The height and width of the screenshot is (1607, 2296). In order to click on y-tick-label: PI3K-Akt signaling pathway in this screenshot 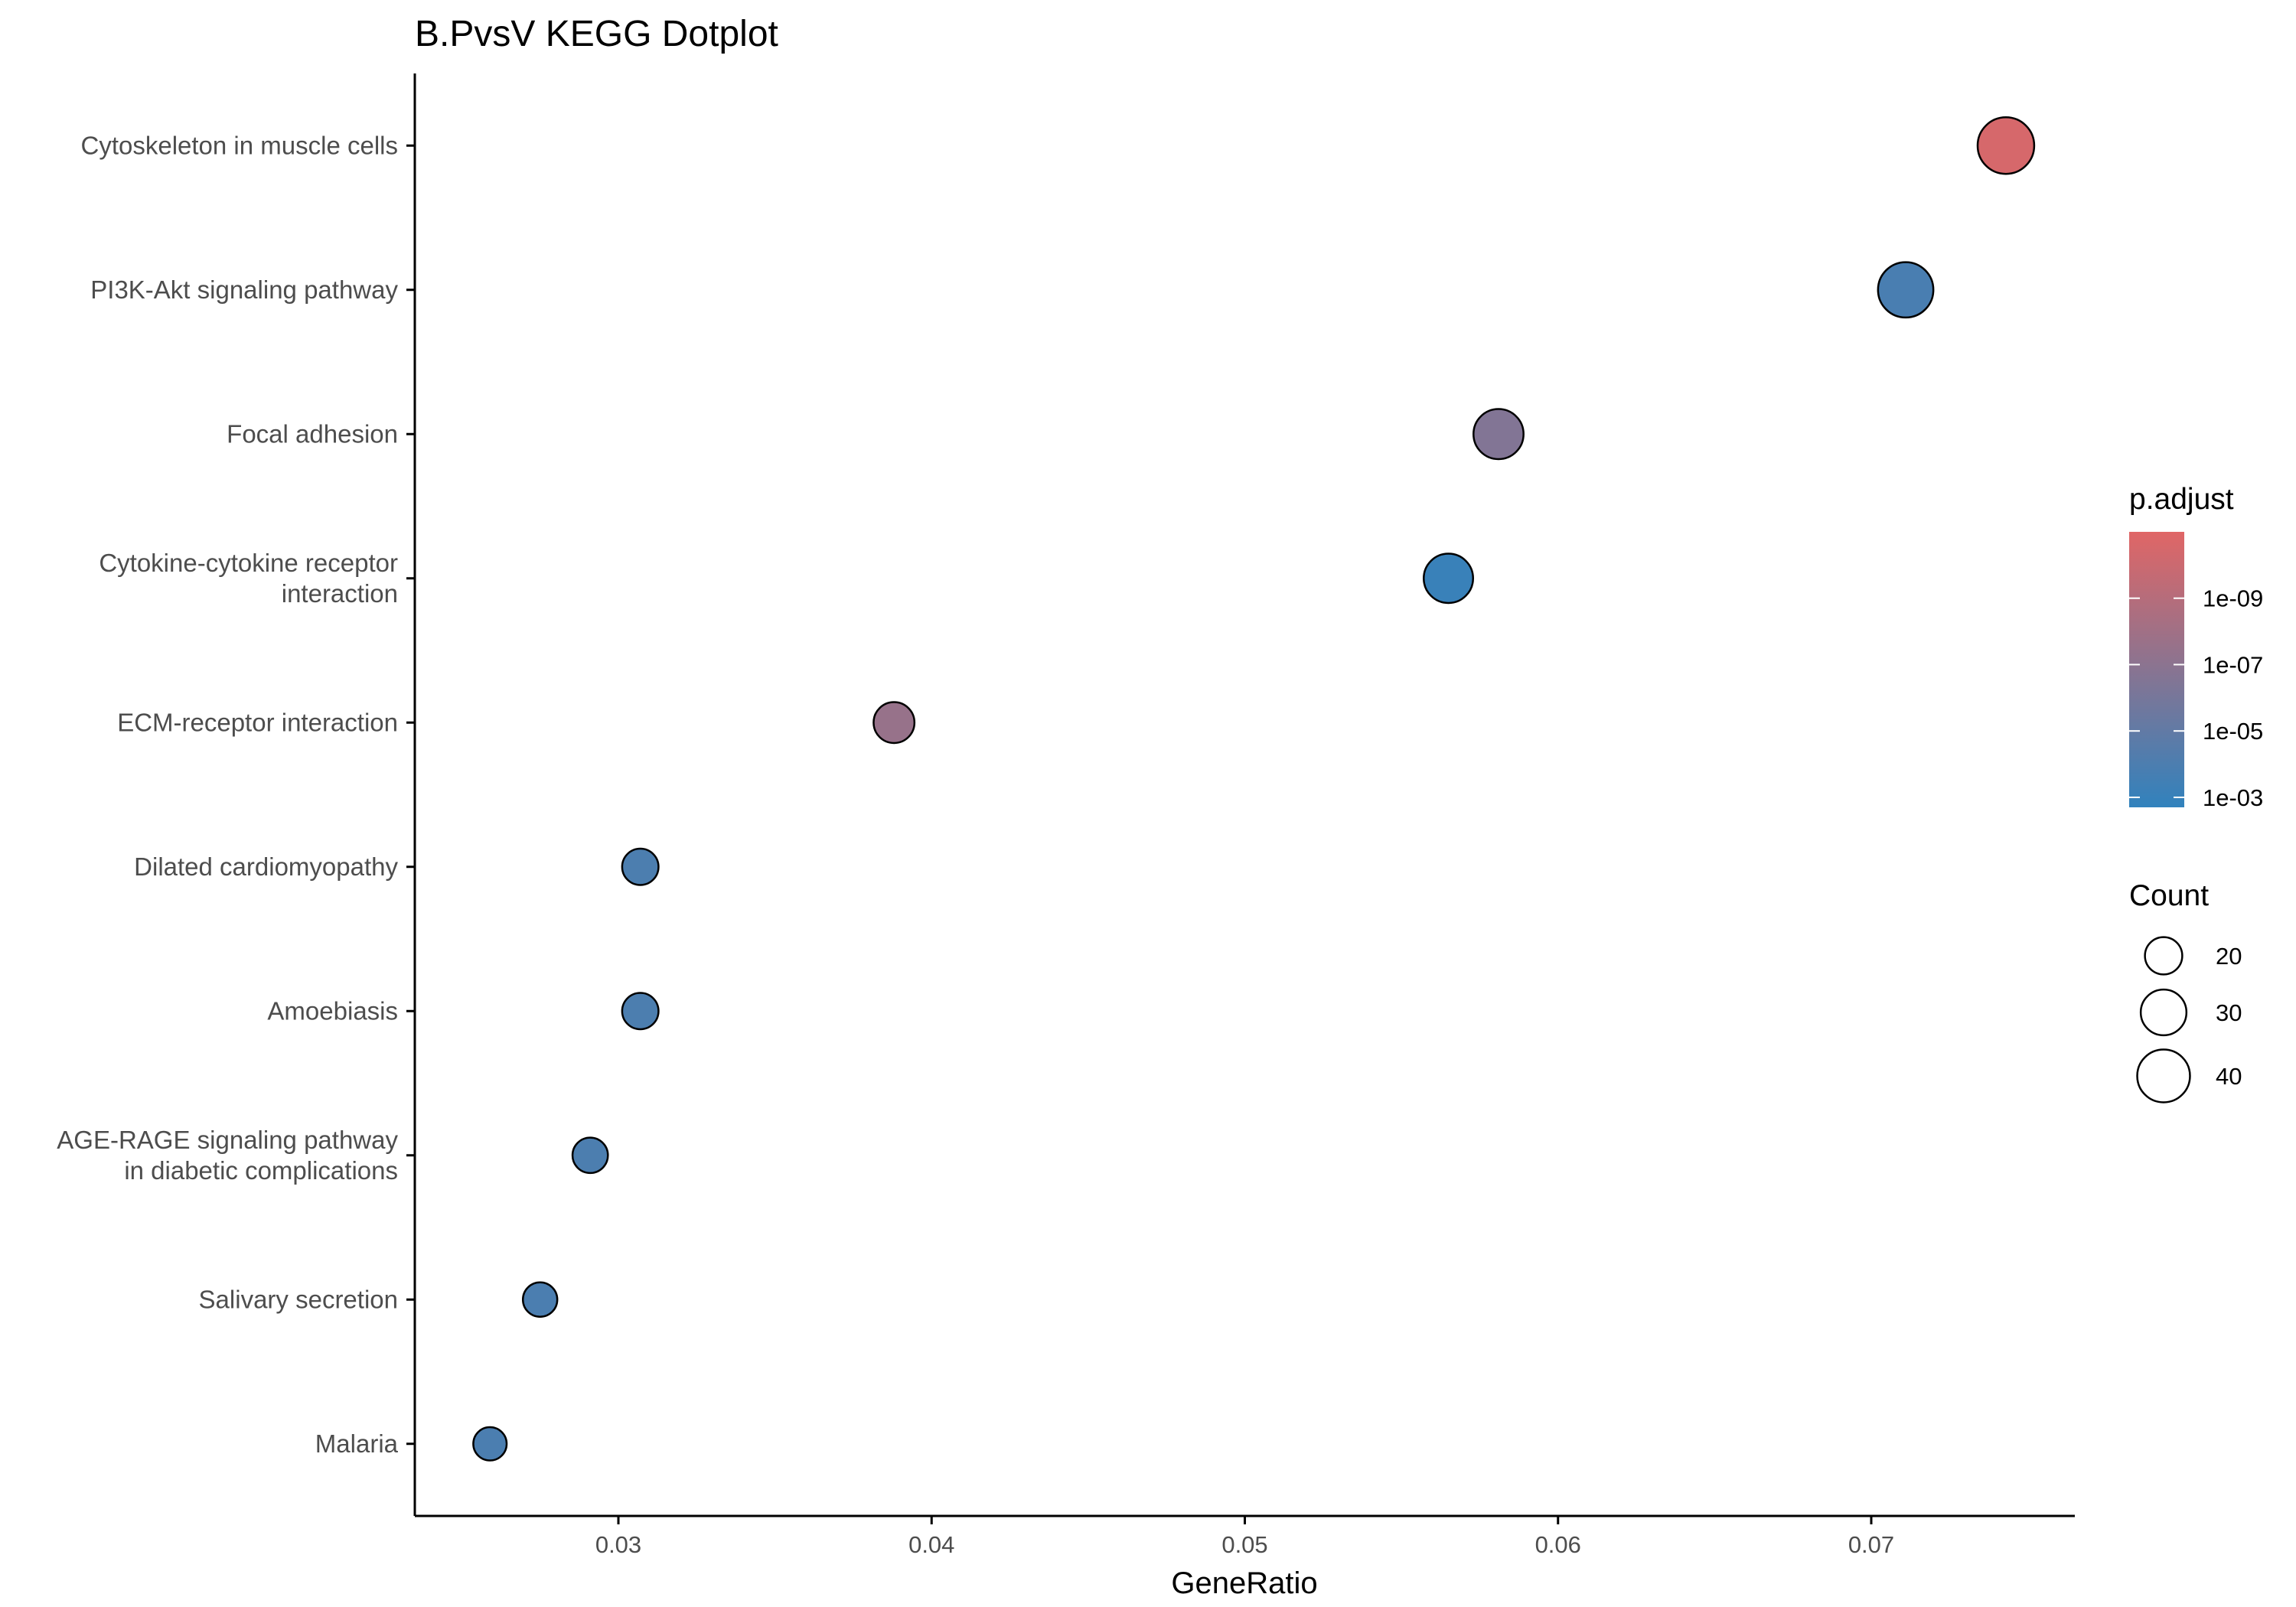, I will do `click(244, 289)`.